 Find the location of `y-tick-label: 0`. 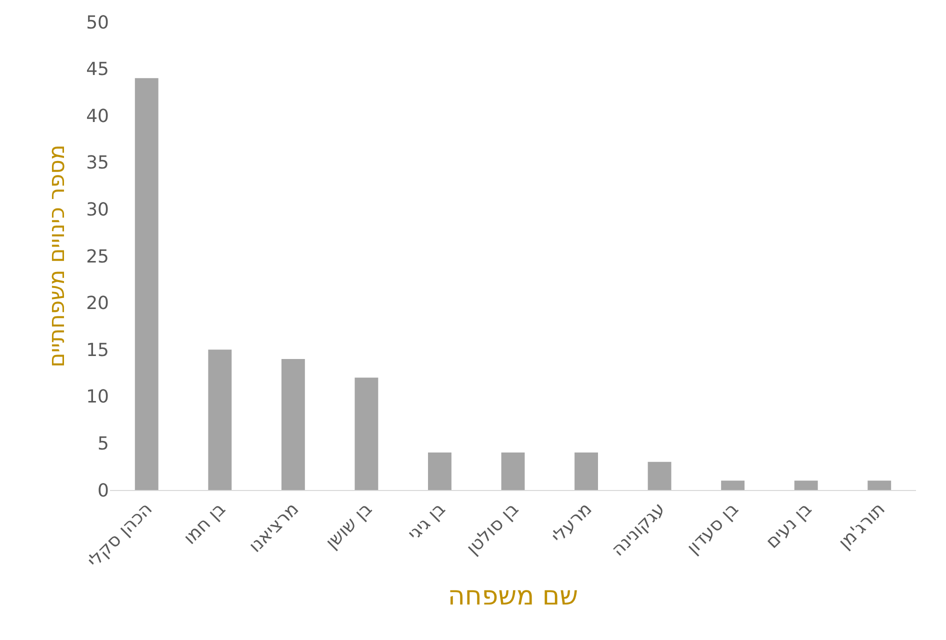

y-tick-label: 0 is located at coordinates (103, 491).